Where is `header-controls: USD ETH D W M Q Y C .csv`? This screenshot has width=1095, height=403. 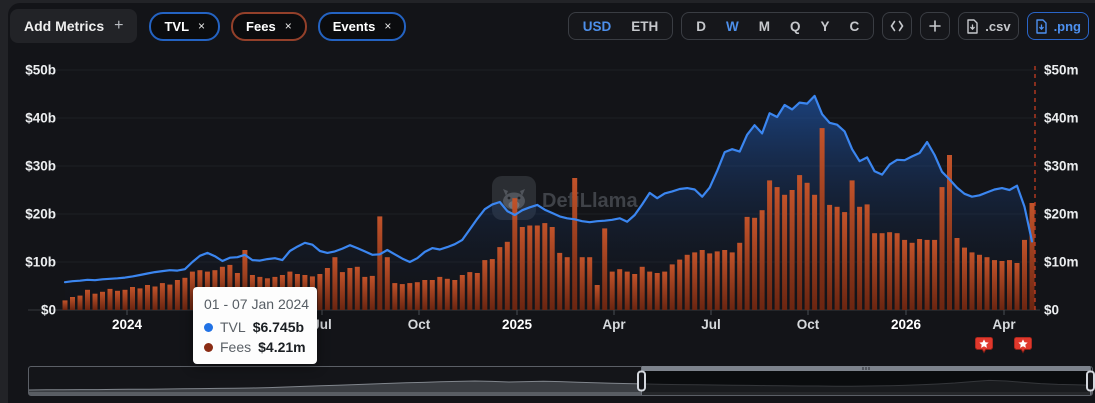 header-controls: USD ETH D W M Q Y C .csv is located at coordinates (828, 26).